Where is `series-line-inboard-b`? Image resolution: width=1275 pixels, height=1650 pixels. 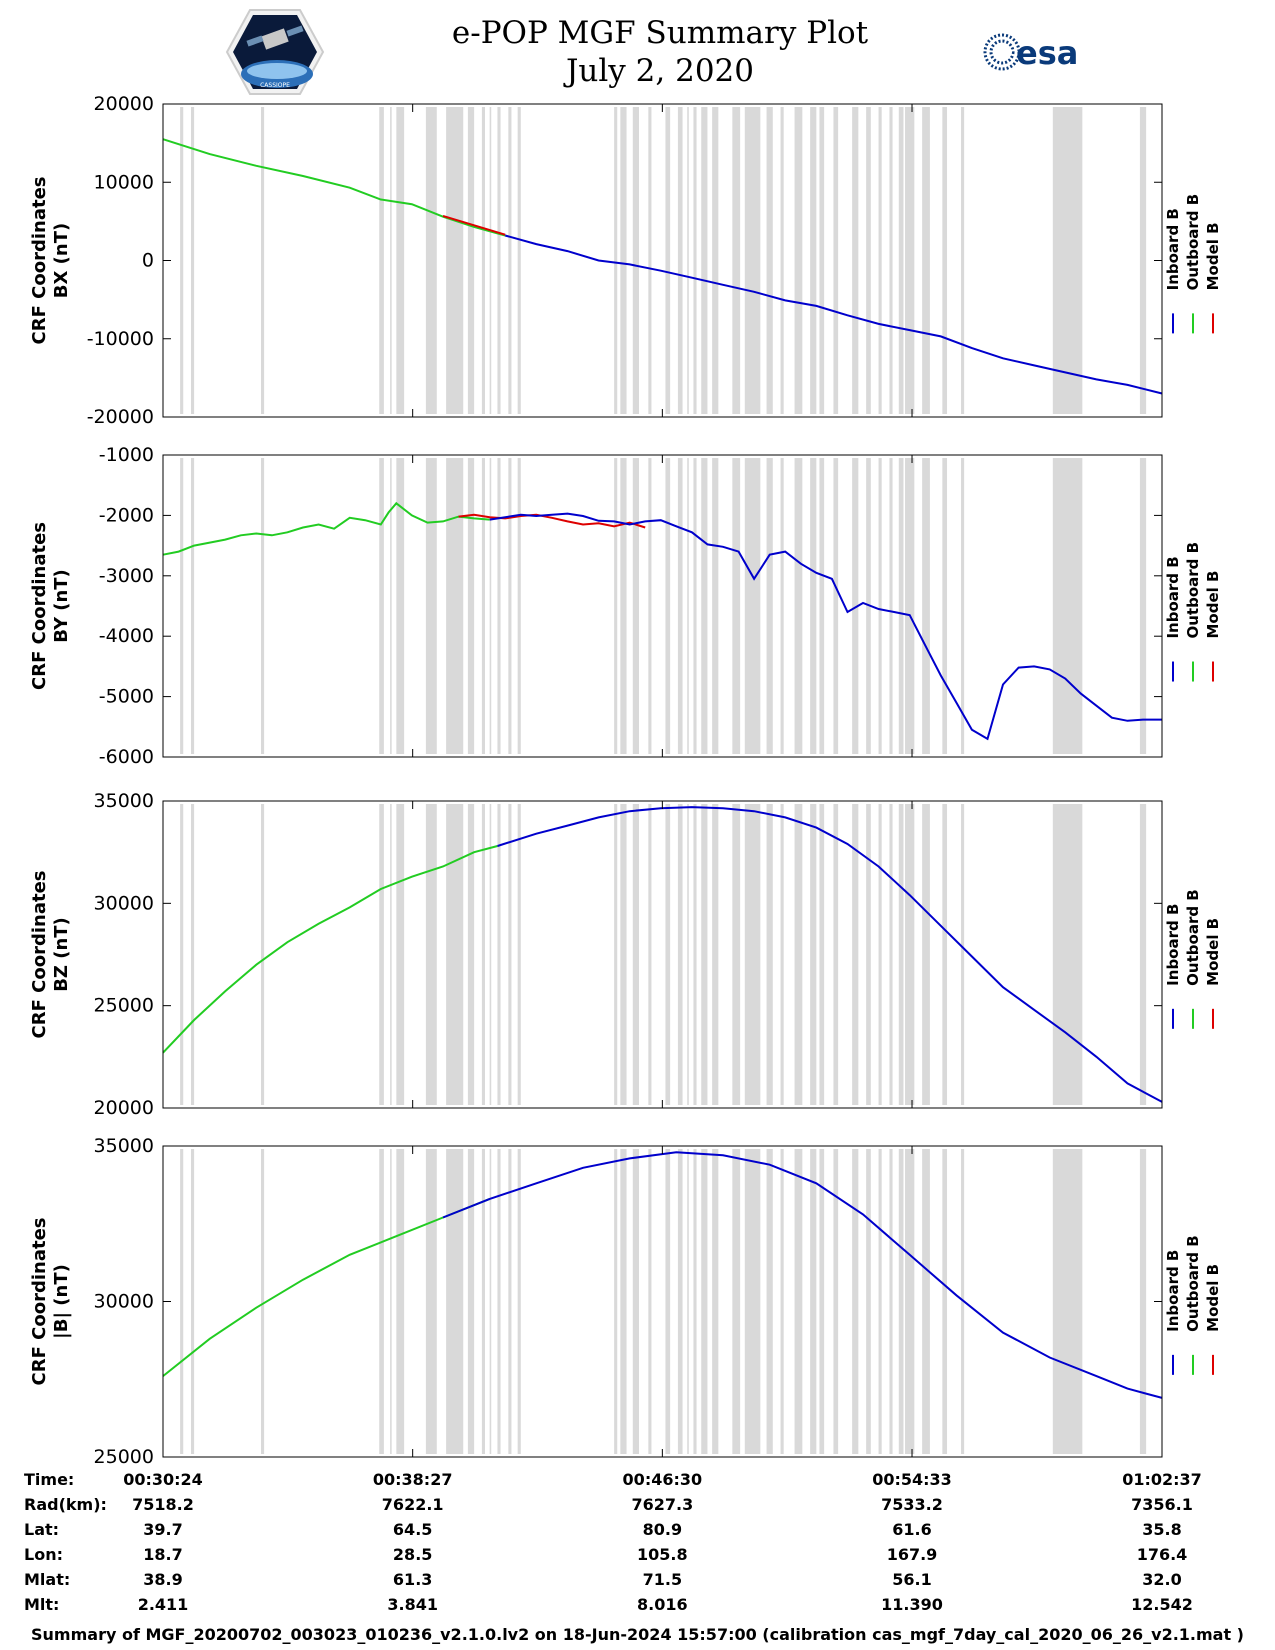
series-line-inboard-b is located at coordinates (802, 1275).